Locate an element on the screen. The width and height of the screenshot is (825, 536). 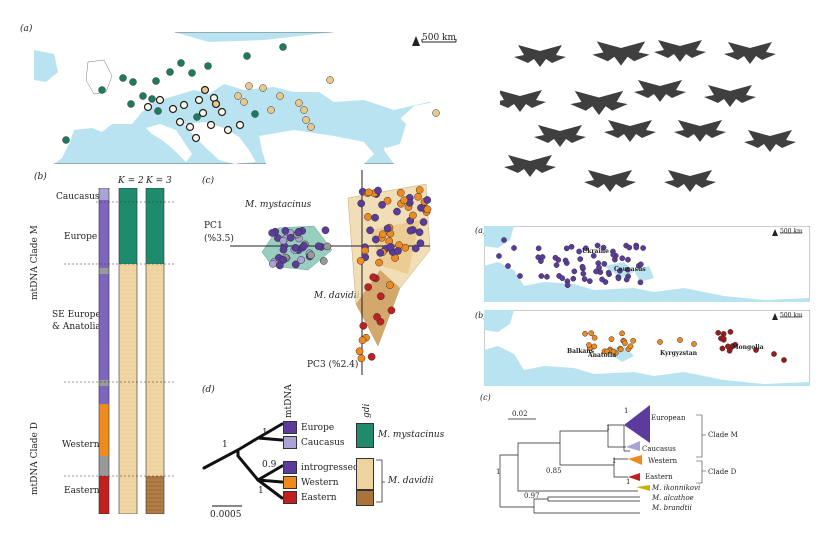
legend-item: Caucasus is located at coordinates (321, 442).